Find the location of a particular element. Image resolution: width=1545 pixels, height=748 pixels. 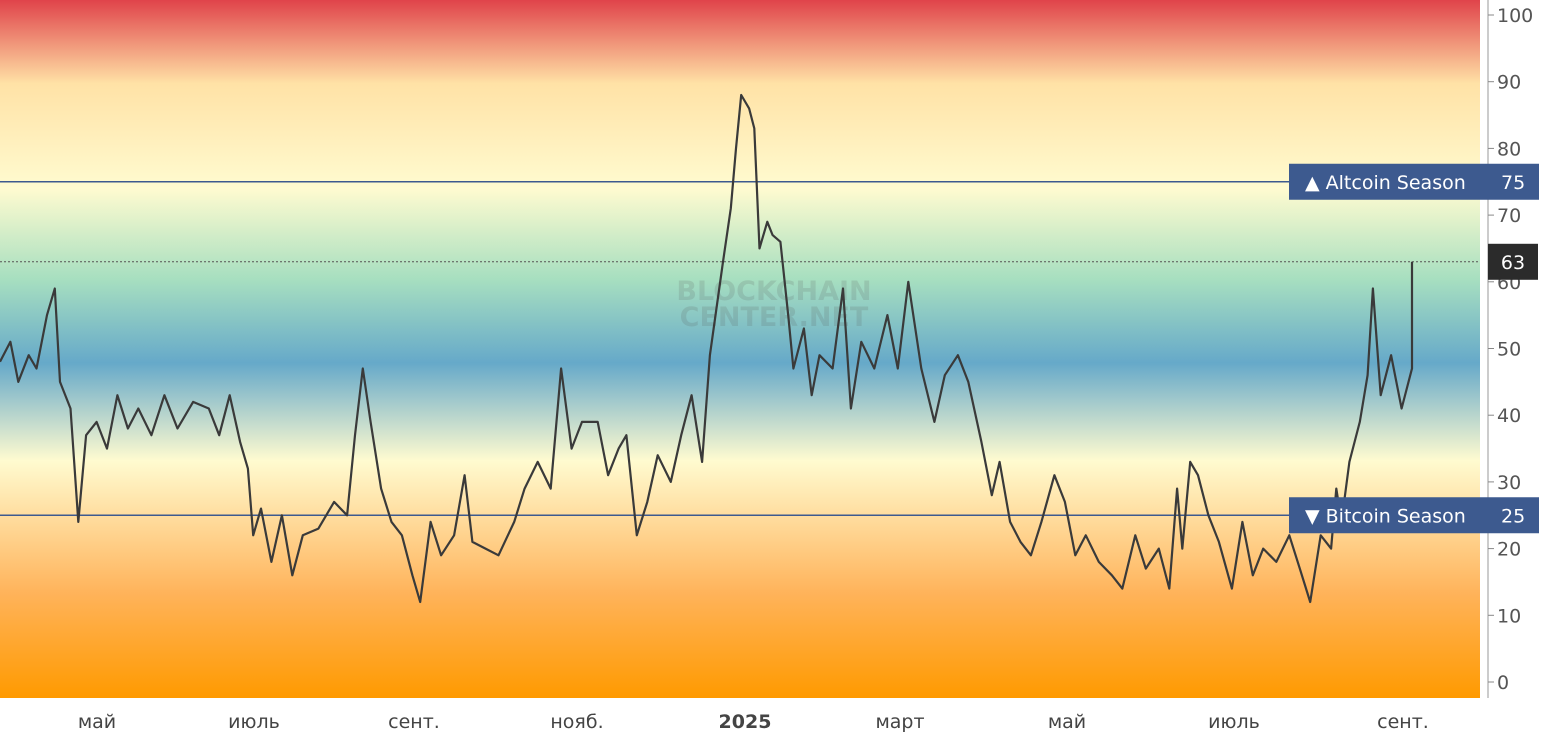

bitcoin-season-label: ▼ Bitcoin Season 25 is located at coordinates (1414, 515).